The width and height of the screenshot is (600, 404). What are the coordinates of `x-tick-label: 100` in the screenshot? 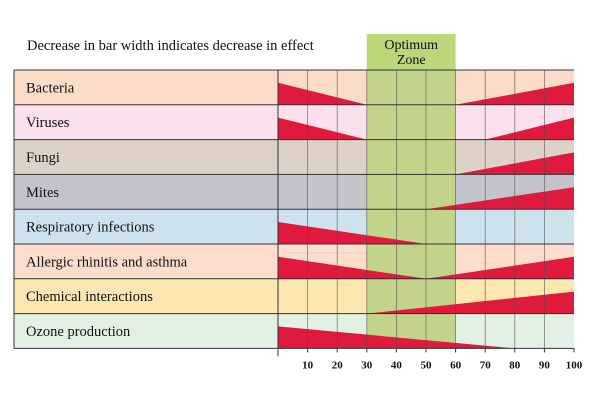 It's located at (574, 365).